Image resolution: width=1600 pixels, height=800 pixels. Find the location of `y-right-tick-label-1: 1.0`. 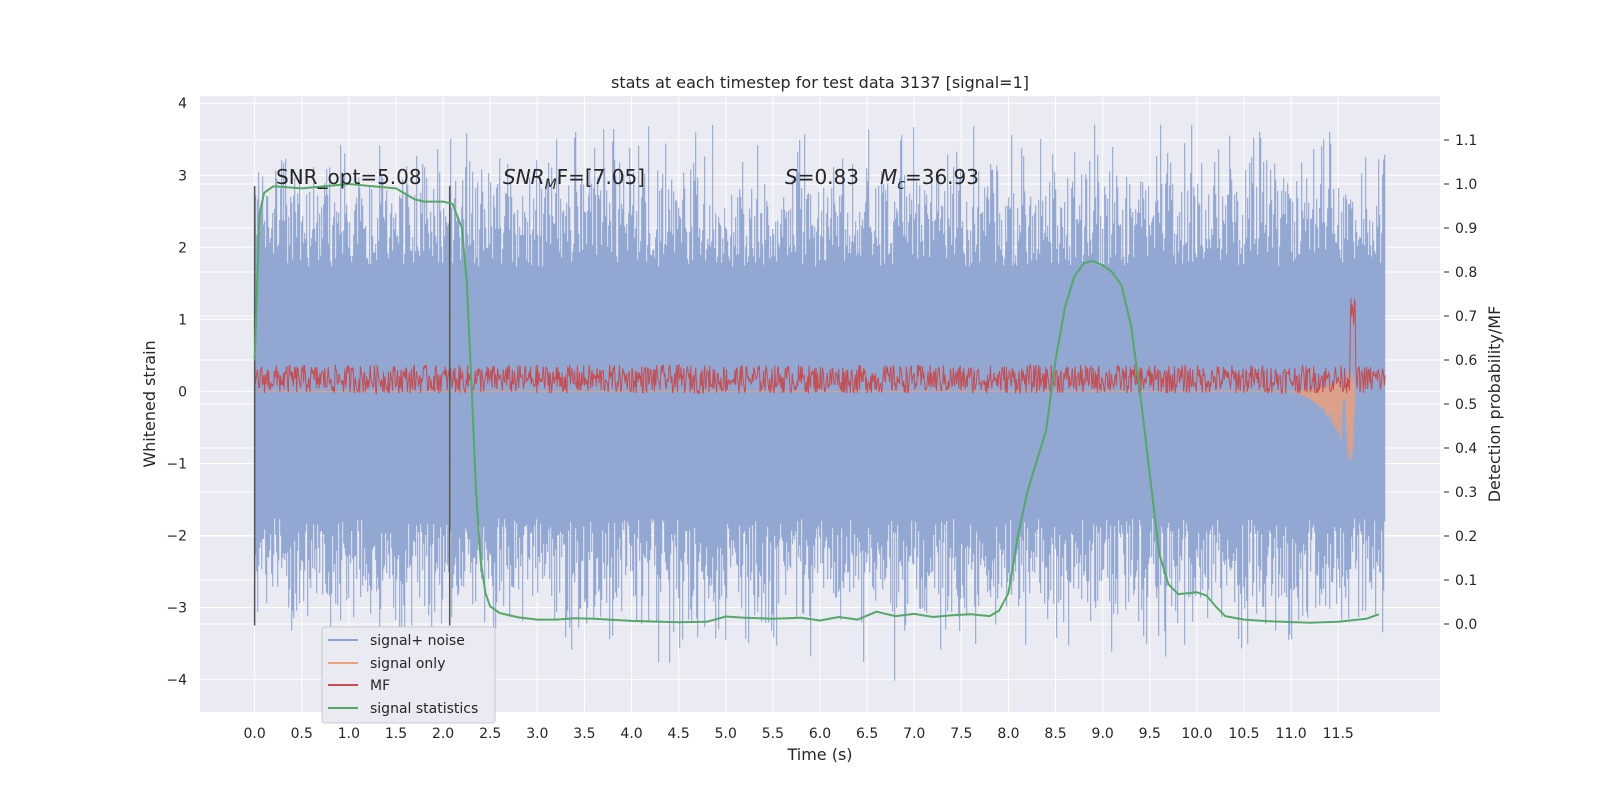

y-right-tick-label-1: 1.0 is located at coordinates (1466, 185).